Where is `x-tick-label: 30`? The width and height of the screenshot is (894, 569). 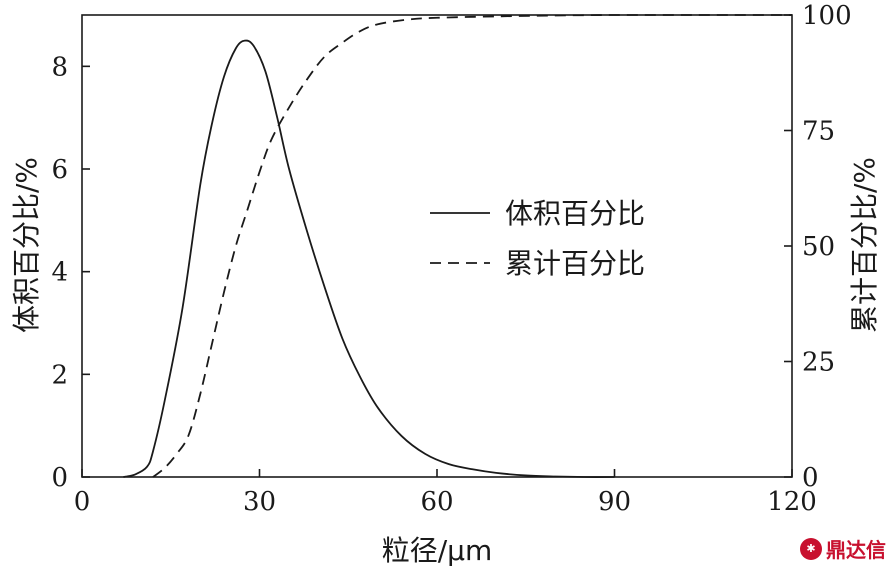 x-tick-label: 30 is located at coordinates (259, 502).